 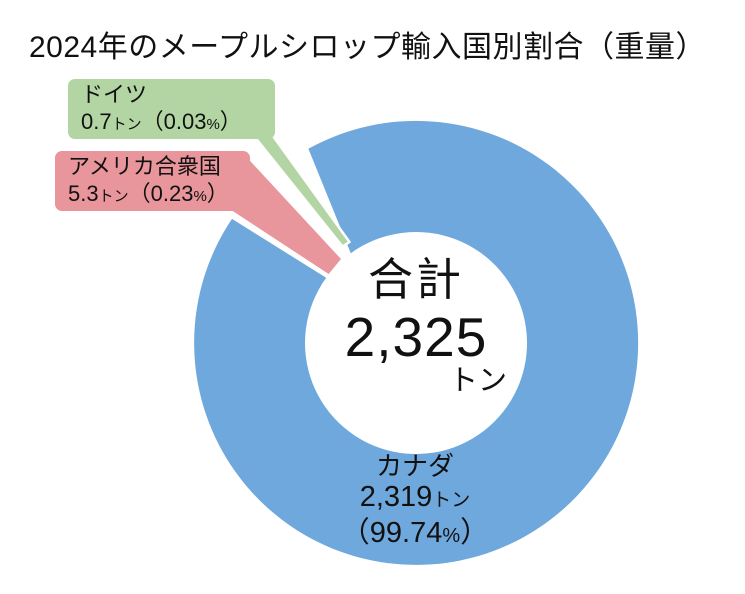 I want to click on canada-unit: トン, so click(x=451, y=500).